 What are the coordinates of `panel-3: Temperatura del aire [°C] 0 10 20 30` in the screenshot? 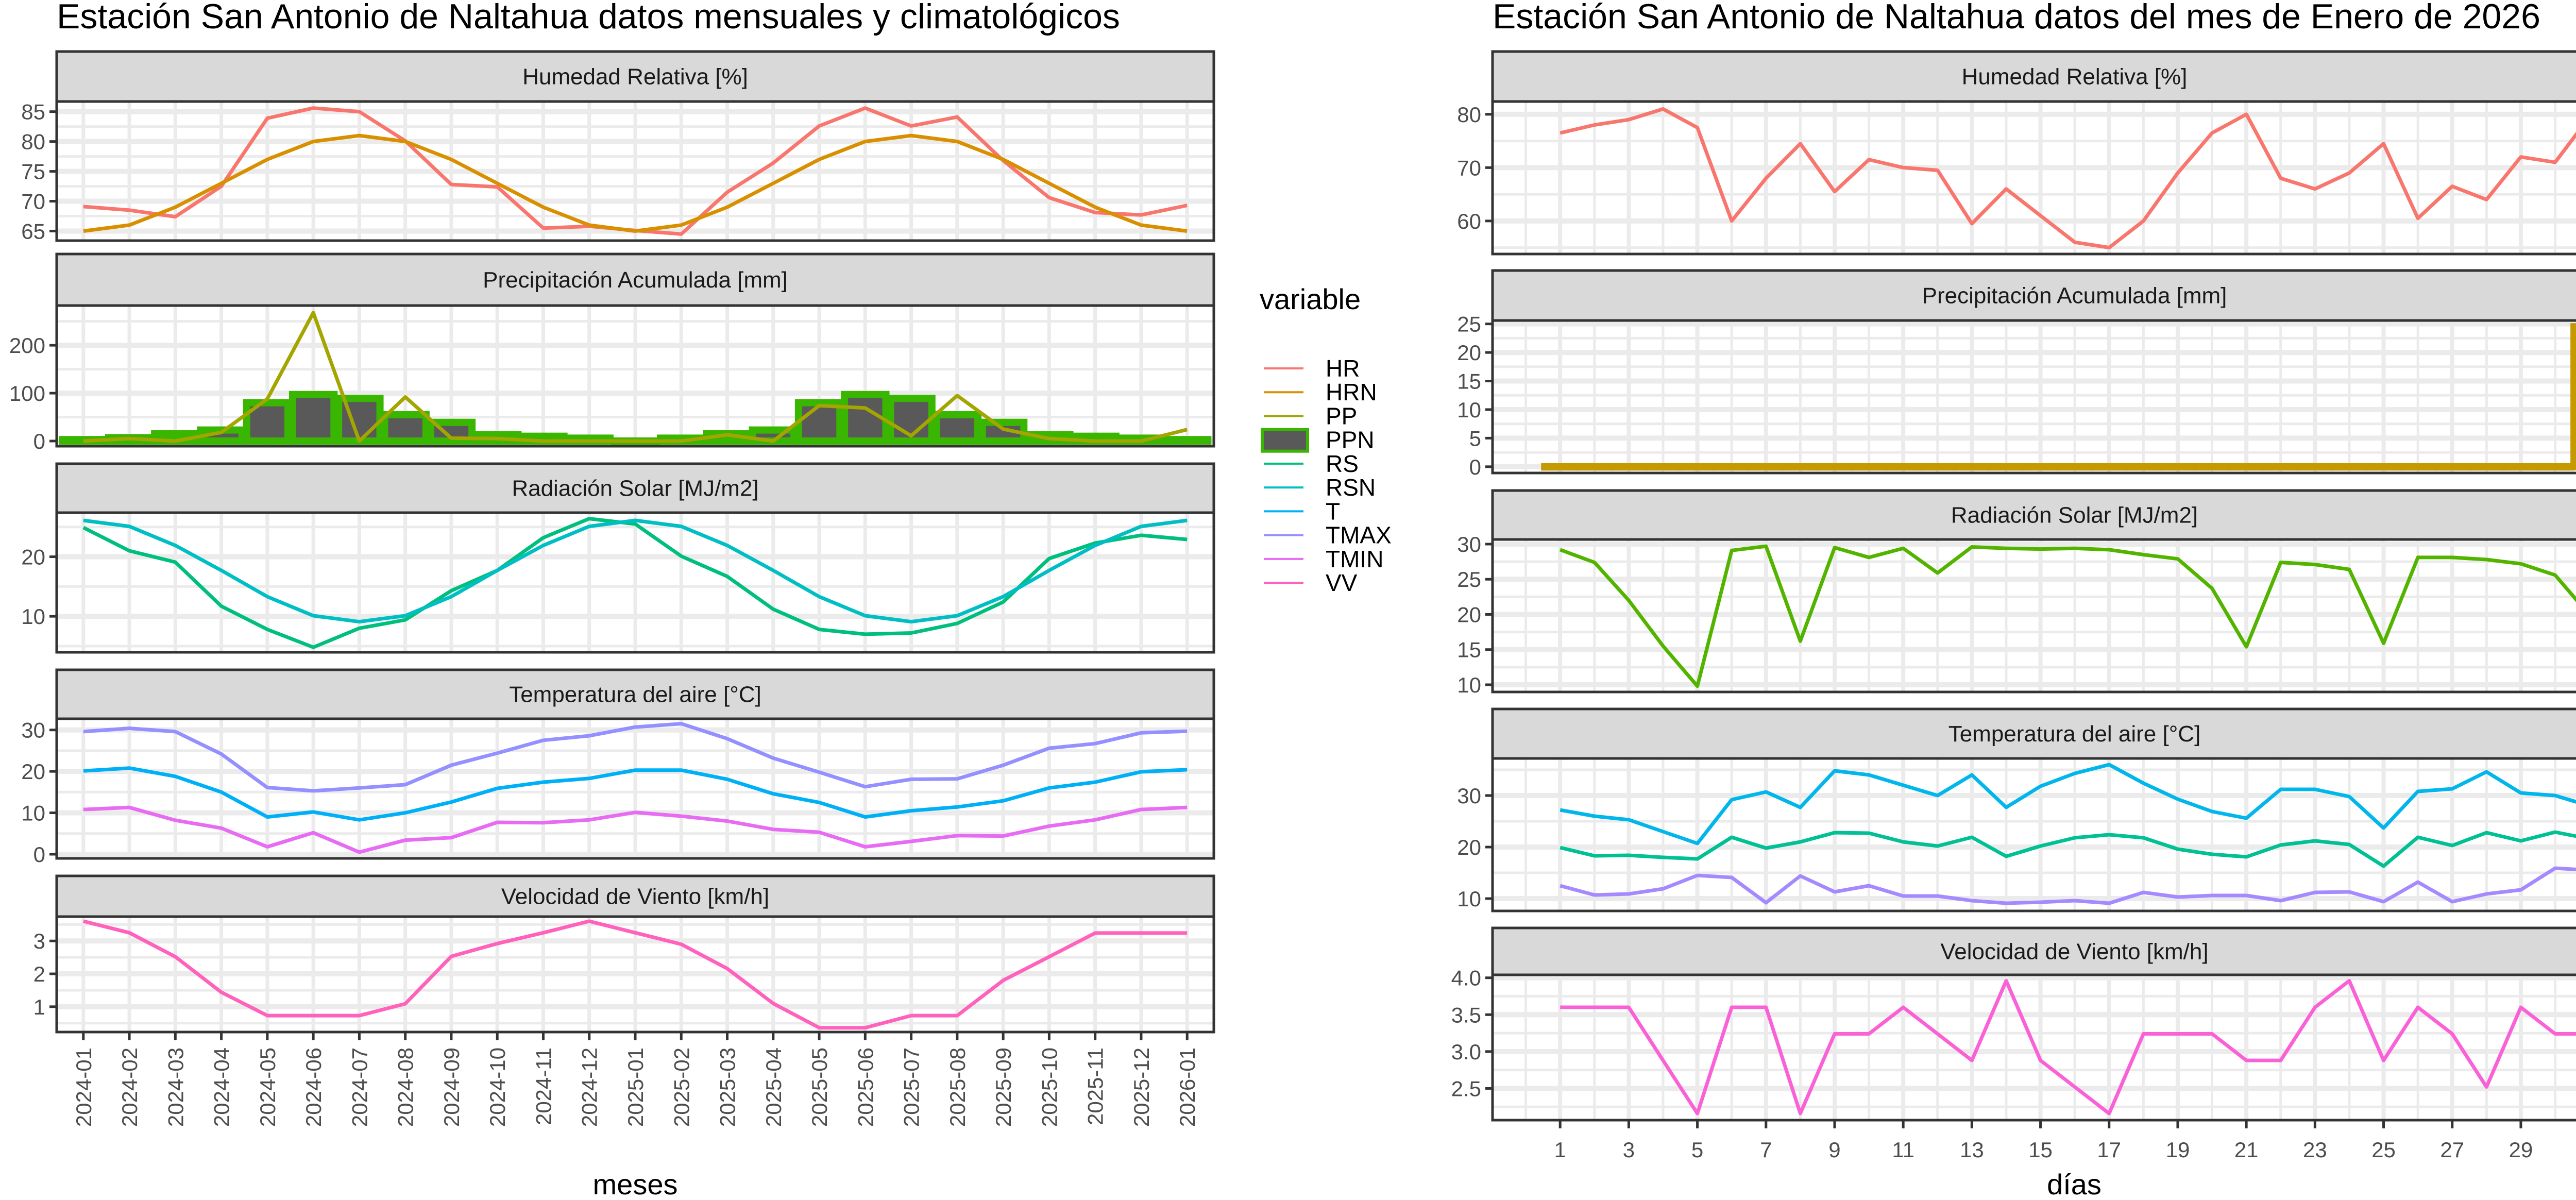 It's located at (618, 767).